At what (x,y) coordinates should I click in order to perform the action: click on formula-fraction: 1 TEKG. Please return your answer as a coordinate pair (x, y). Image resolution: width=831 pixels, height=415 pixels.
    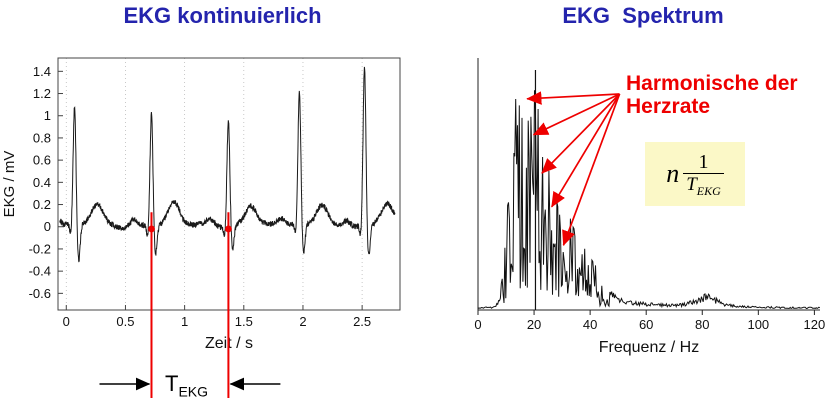
    Looking at the image, I should click on (703, 174).